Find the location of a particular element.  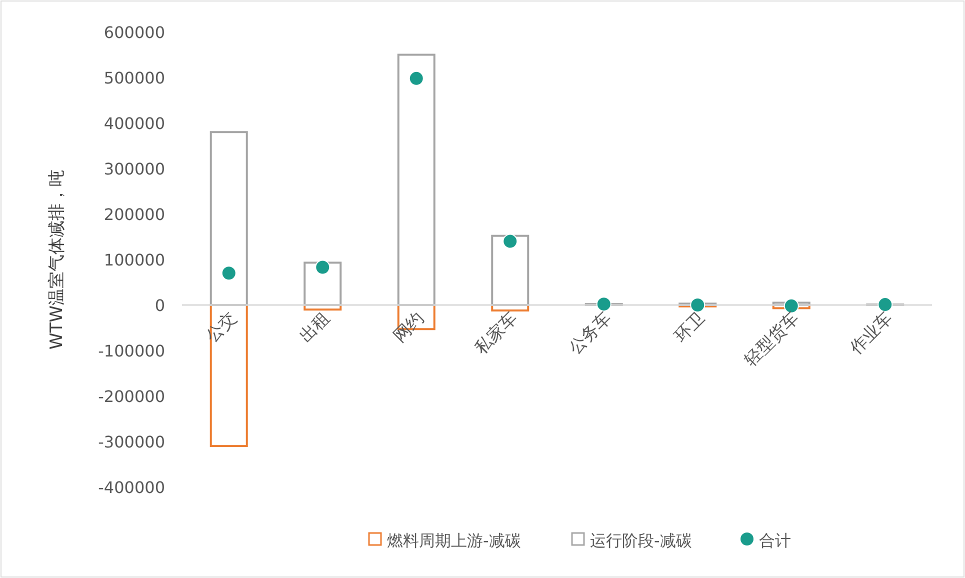

x-tick-label: 环卫 is located at coordinates (690, 327).